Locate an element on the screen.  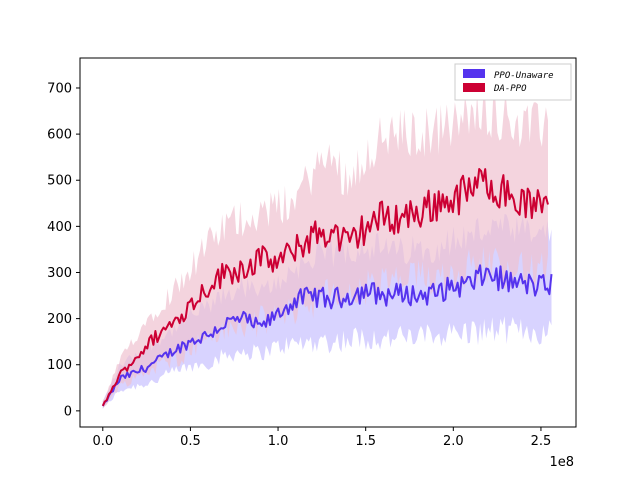
y-tick-label: 500 is located at coordinates (59, 181).